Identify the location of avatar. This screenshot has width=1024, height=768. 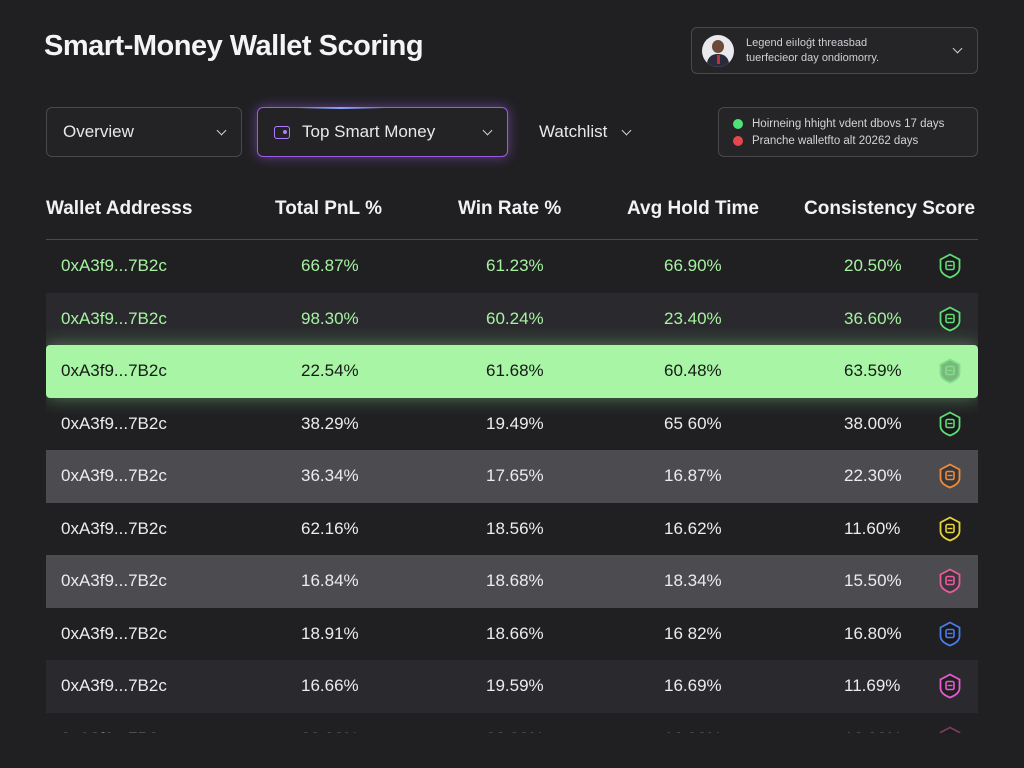
(718, 50).